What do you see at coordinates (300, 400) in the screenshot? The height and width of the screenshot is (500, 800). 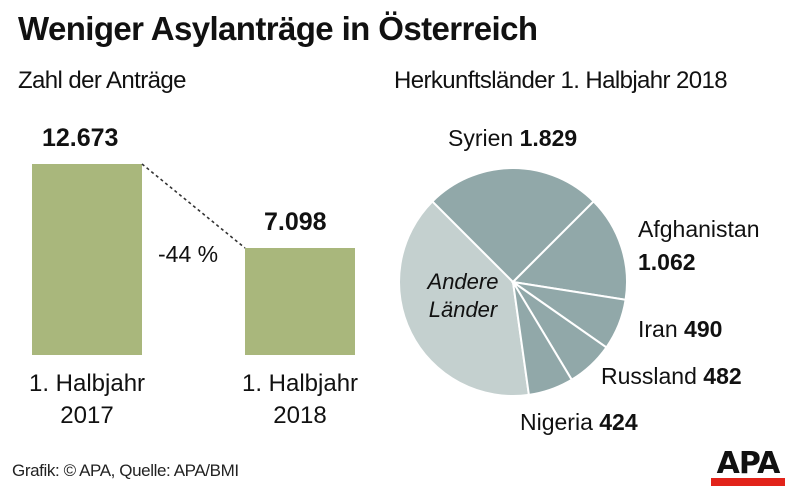 I see `bar-2018-category: 1. Halbjahr 2018` at bounding box center [300, 400].